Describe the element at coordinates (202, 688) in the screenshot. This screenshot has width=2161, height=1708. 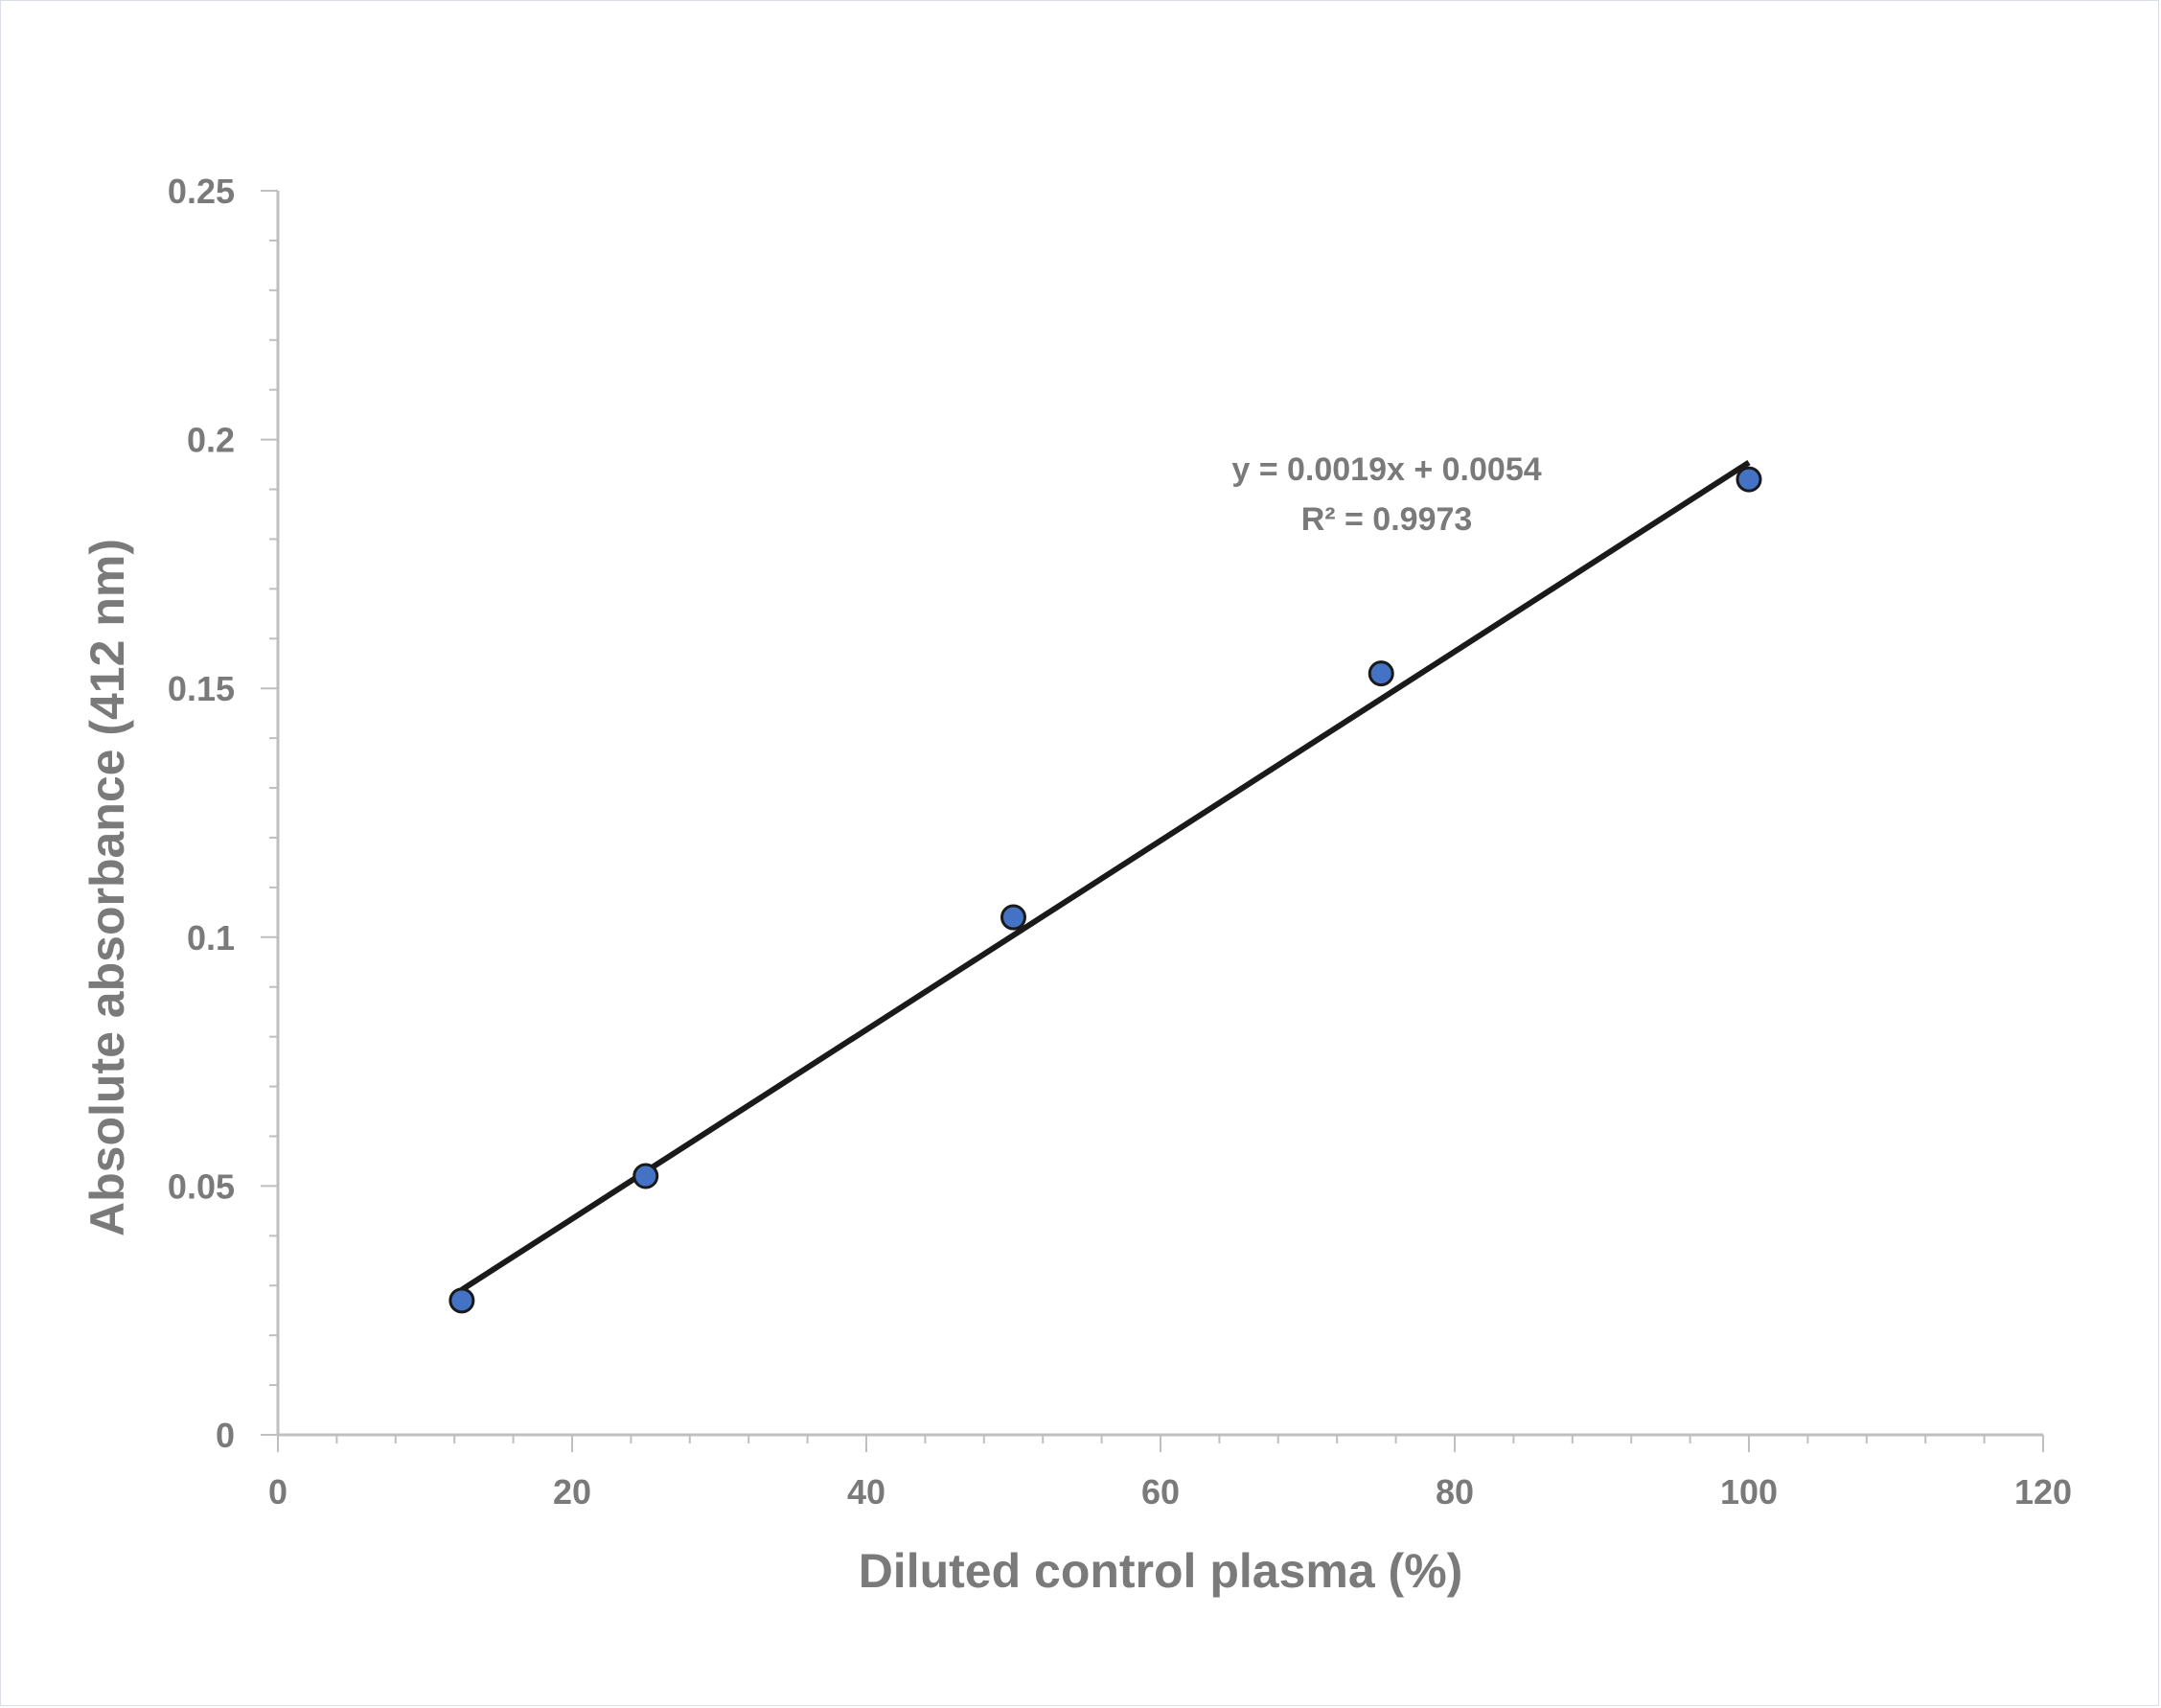
I see `y-tick-label: 0.15` at that location.